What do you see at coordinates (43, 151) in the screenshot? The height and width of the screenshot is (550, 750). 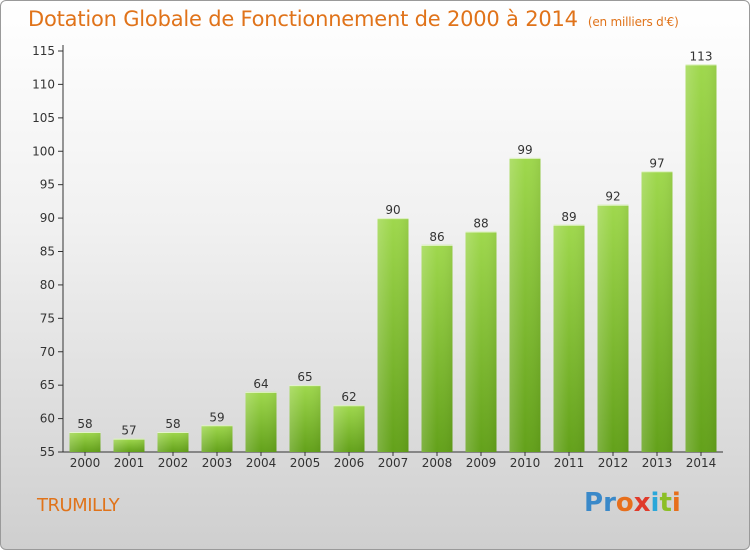 I see `y-tick-label: 100` at bounding box center [43, 151].